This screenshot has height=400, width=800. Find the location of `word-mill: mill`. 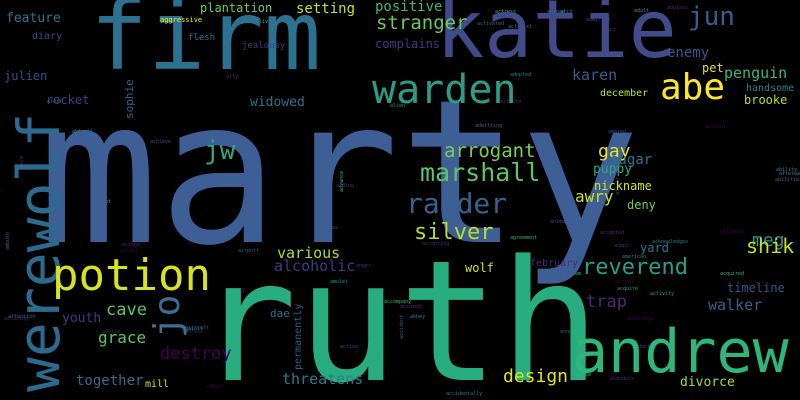

word-mill: mill is located at coordinates (157, 384).